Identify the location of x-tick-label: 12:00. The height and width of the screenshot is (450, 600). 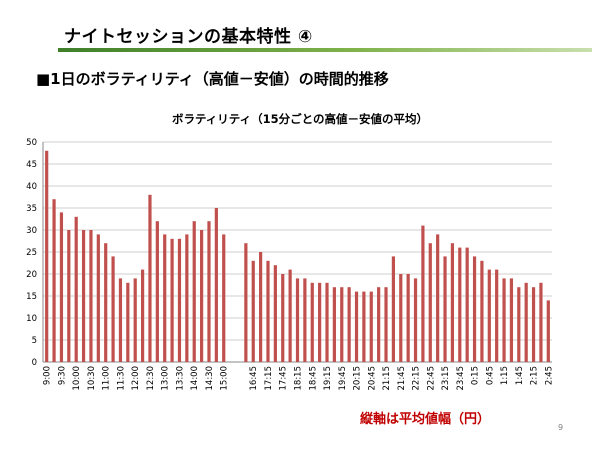
(136, 378).